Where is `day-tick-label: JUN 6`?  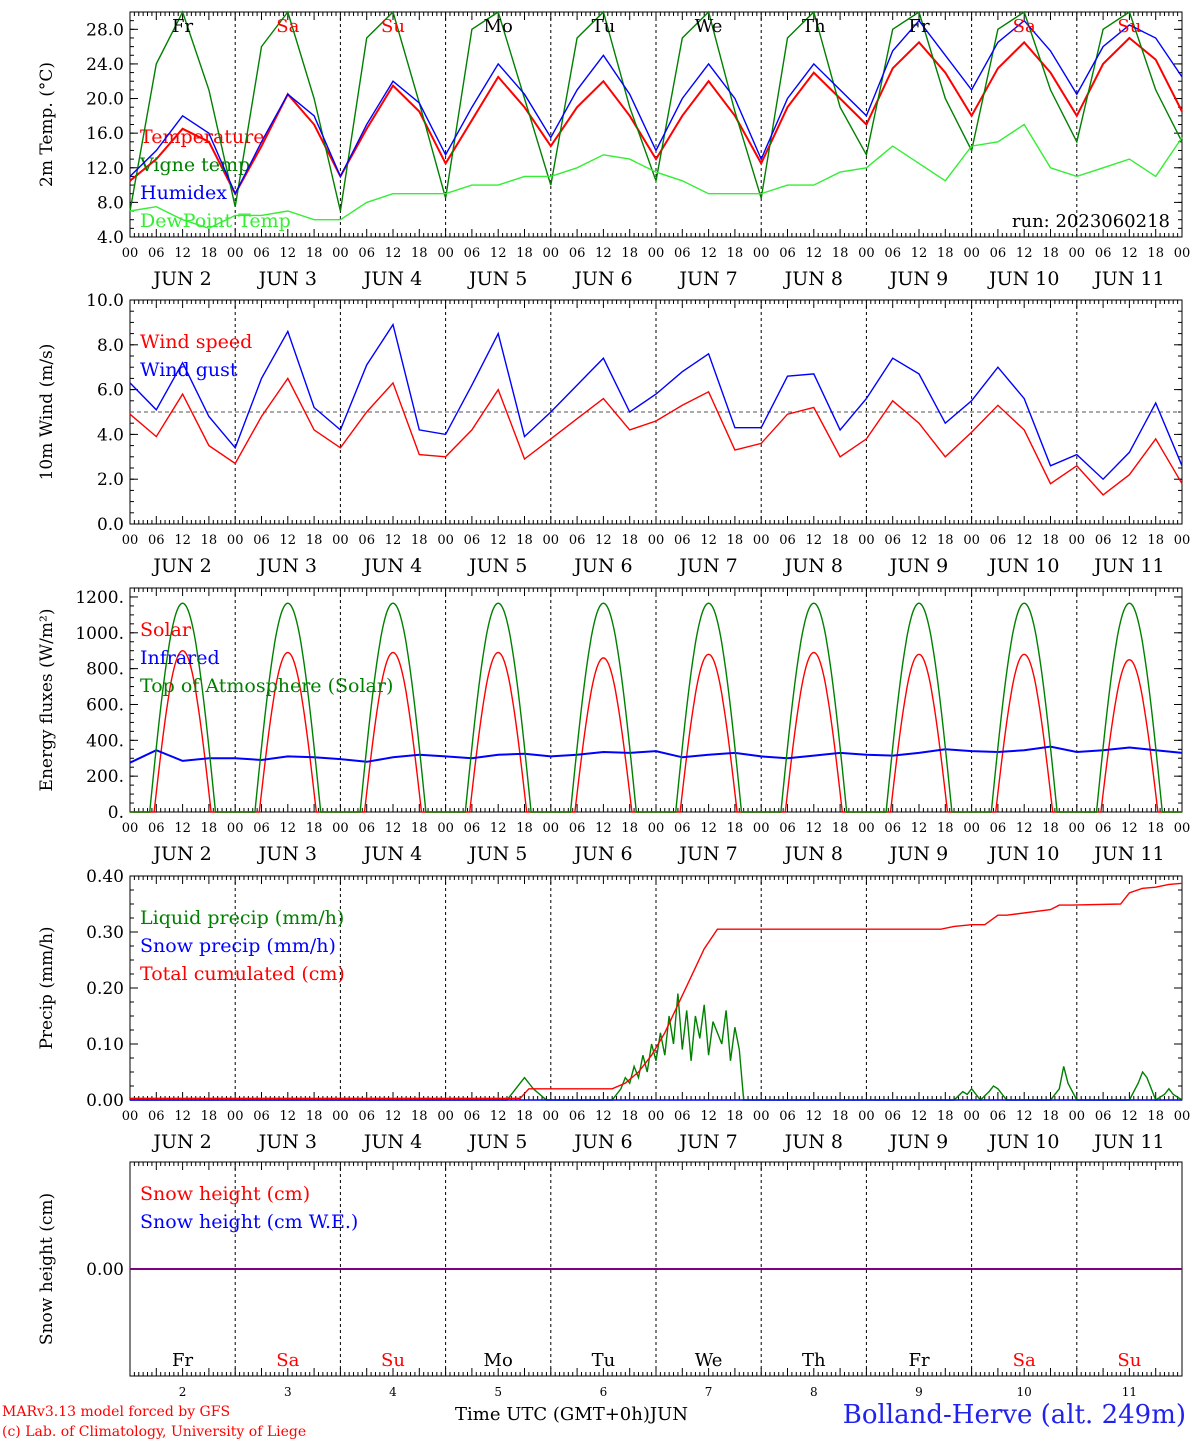 day-tick-label: JUN 6 is located at coordinates (602, 1142).